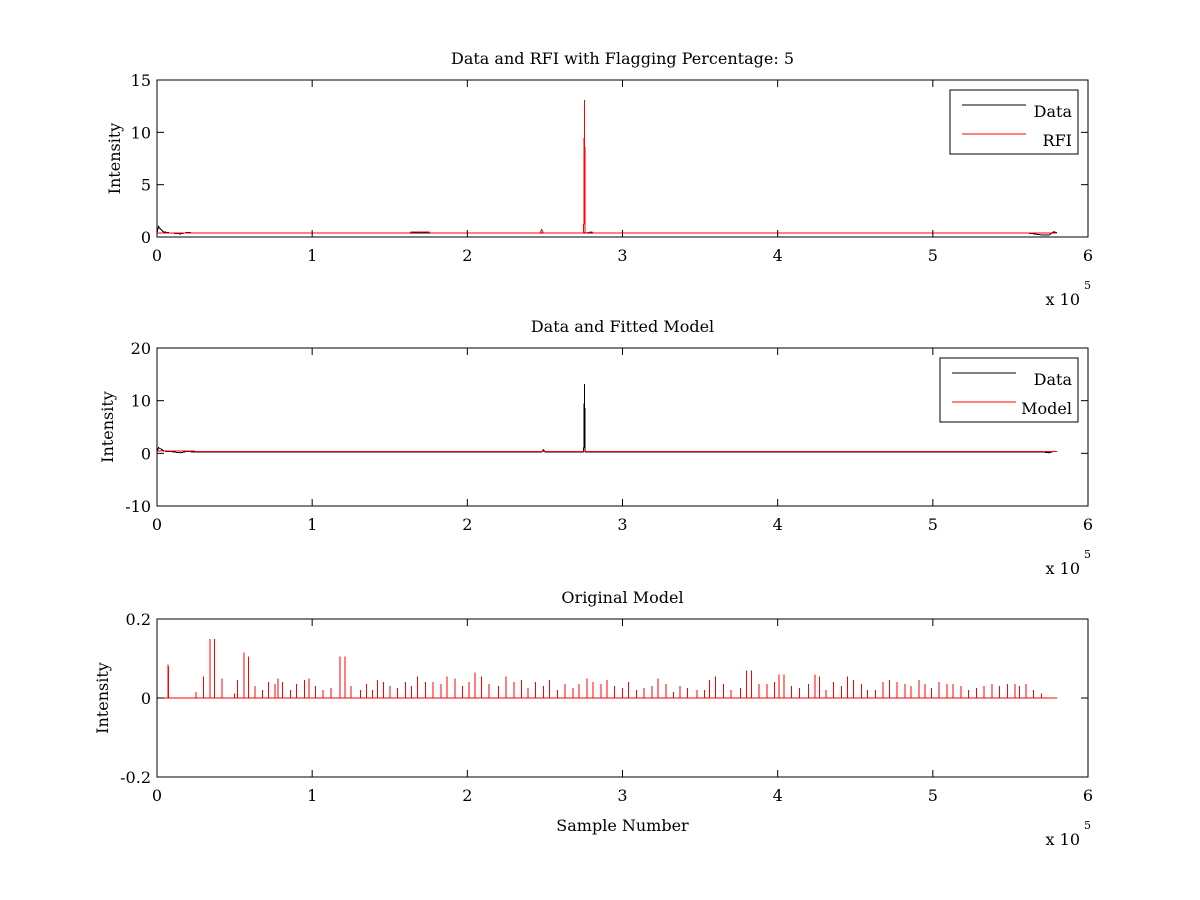 This screenshot has width=1200, height=900. I want to click on legend-label-rfi: RFI, so click(1057, 140).